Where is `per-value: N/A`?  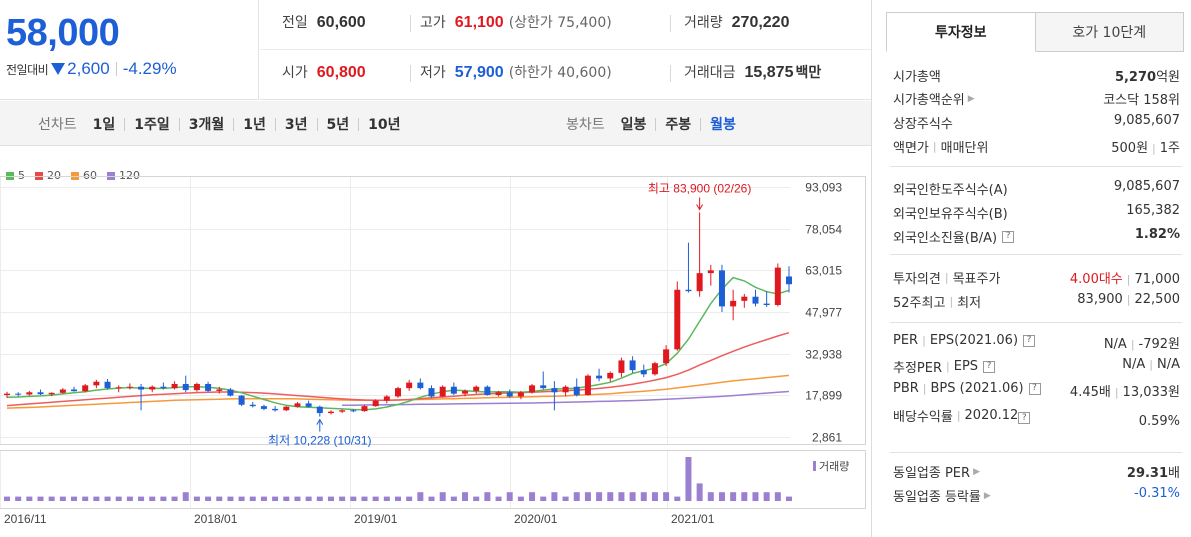 per-value: N/A is located at coordinates (1115, 344).